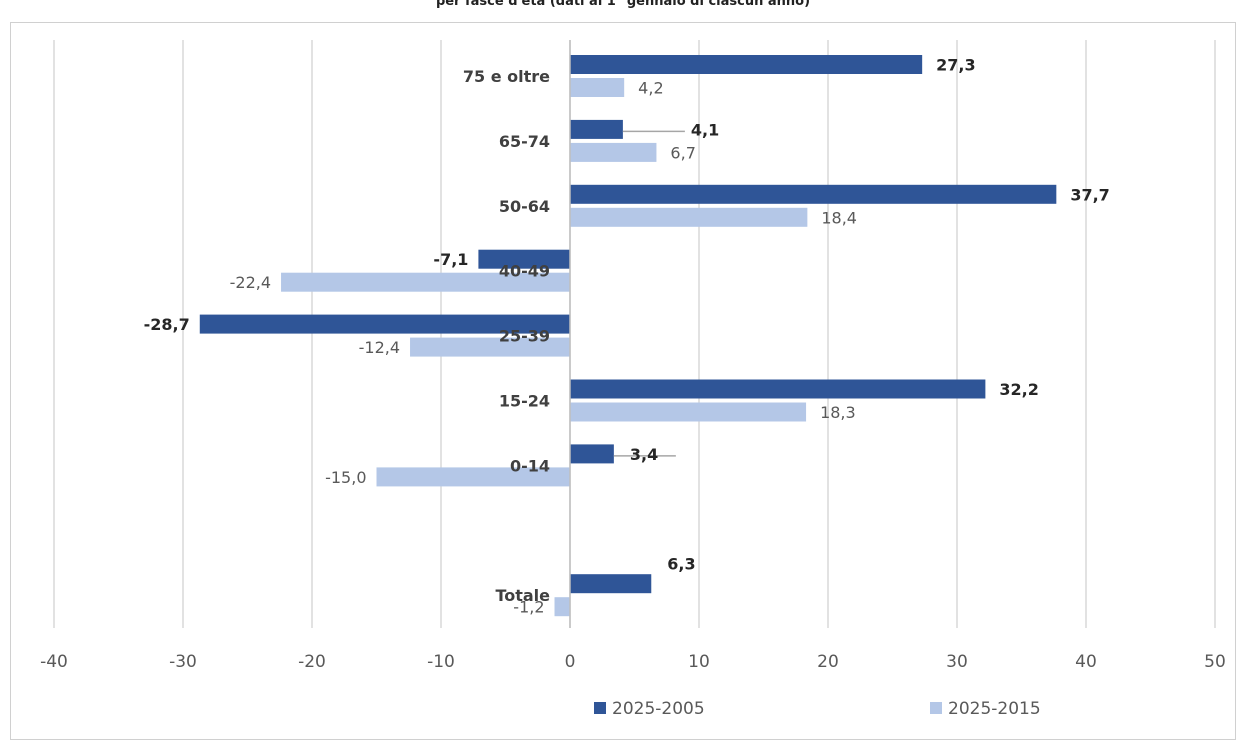 The width and height of the screenshot is (1246, 744). What do you see at coordinates (528, 607) in the screenshot?
I see `data-label-2025-2015: -1,2` at bounding box center [528, 607].